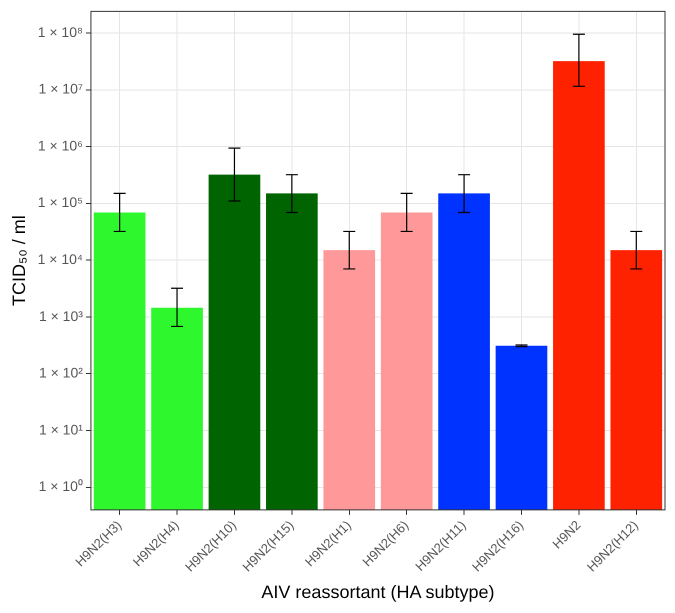 The width and height of the screenshot is (675, 613). What do you see at coordinates (18, 260) in the screenshot?
I see `y-axis-title: TCID₅₀ / ml` at bounding box center [18, 260].